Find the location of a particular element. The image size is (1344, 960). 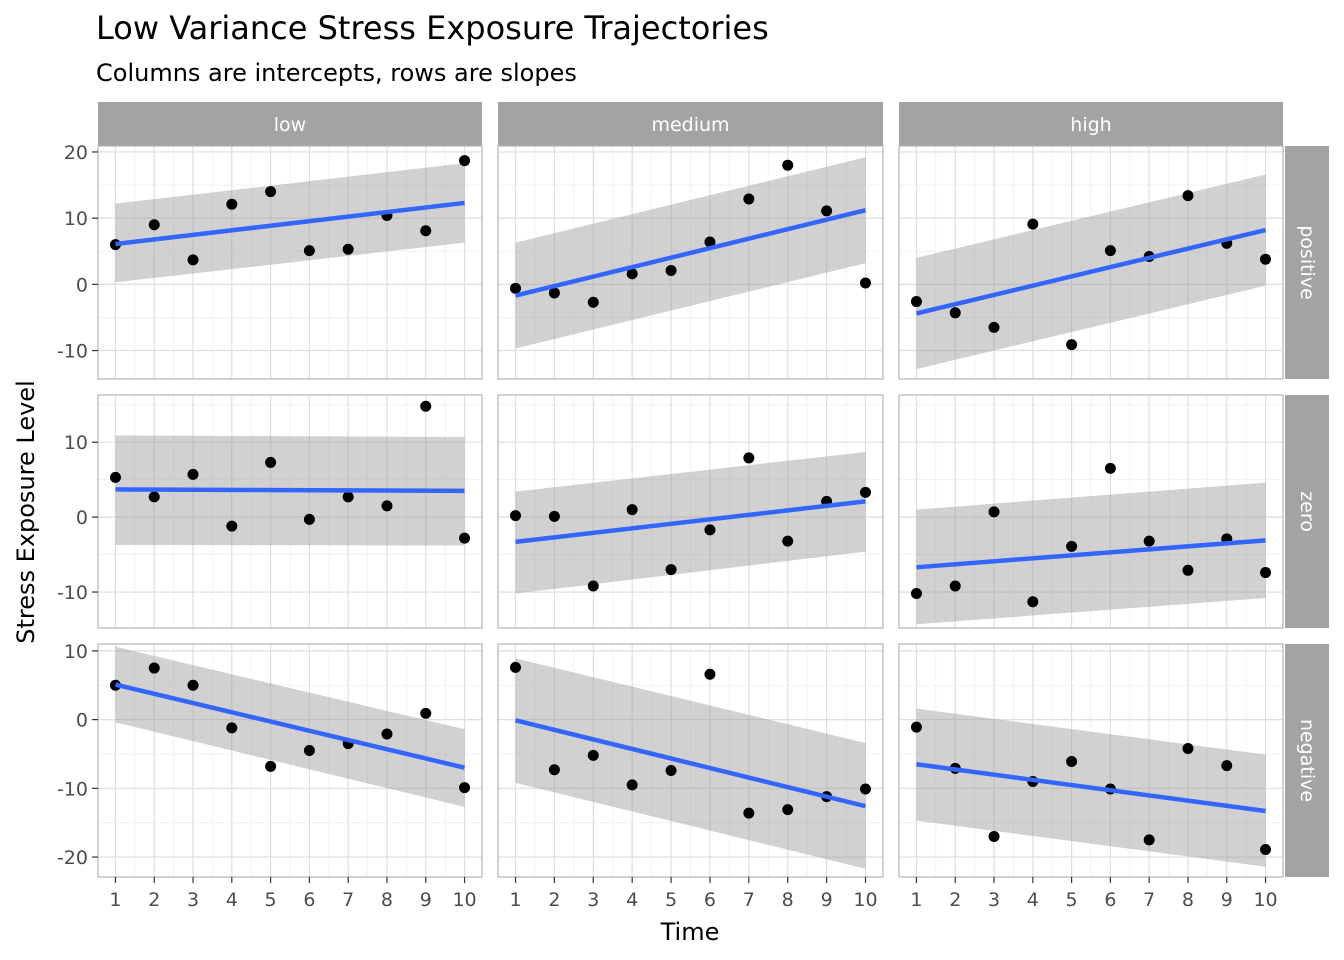

panel-zero-medium is located at coordinates (690, 511).